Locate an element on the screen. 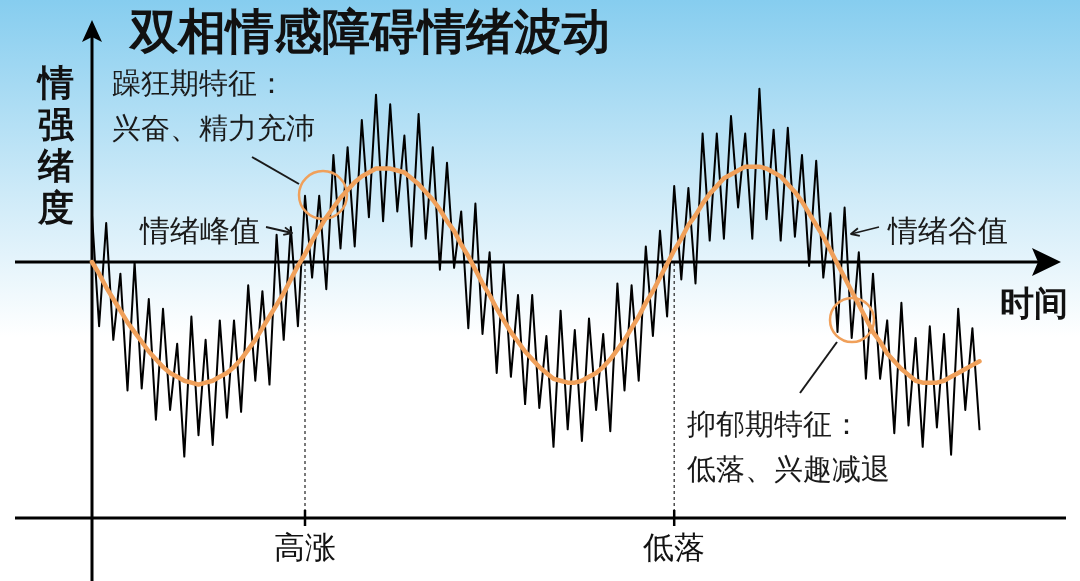 The image size is (1080, 581). annotation: 兴奋、精力充沛 is located at coordinates (213, 128).